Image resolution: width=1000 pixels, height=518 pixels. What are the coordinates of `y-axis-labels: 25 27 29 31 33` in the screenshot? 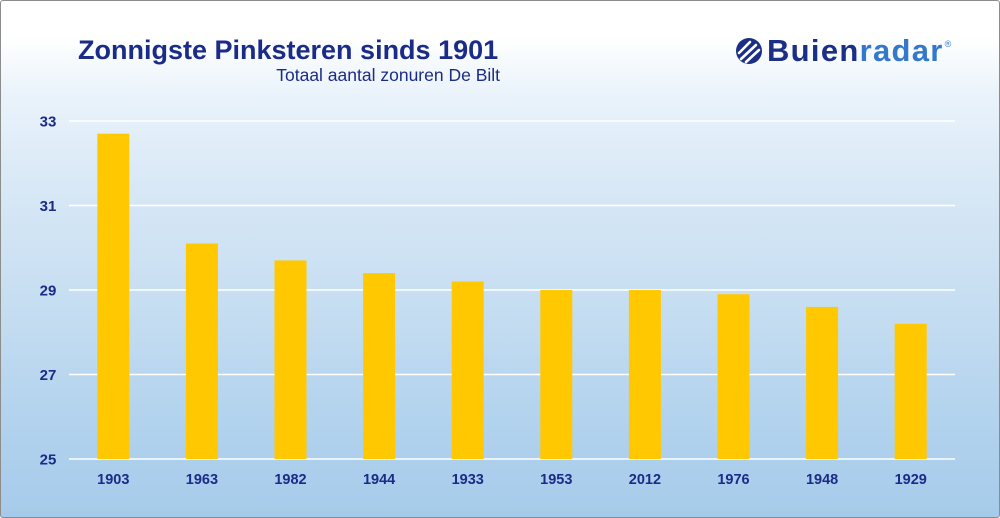 It's located at (48, 291).